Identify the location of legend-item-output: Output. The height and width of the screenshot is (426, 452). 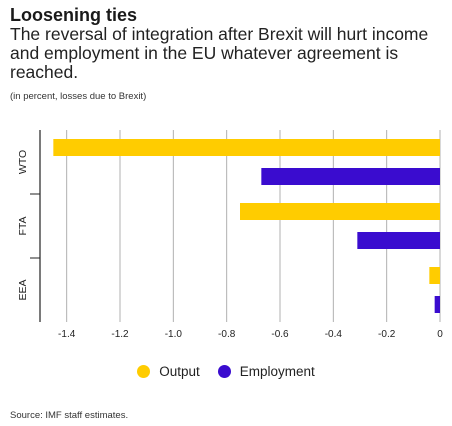
(168, 371).